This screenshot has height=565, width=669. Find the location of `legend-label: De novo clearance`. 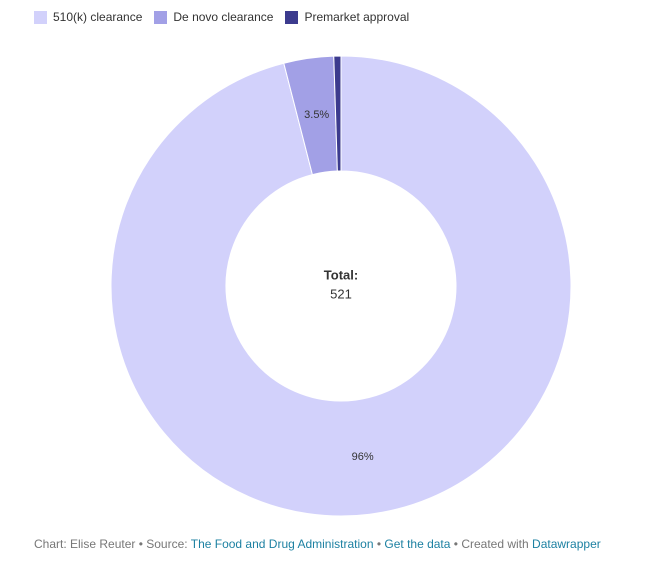

legend-label: De novo clearance is located at coordinates (223, 17).